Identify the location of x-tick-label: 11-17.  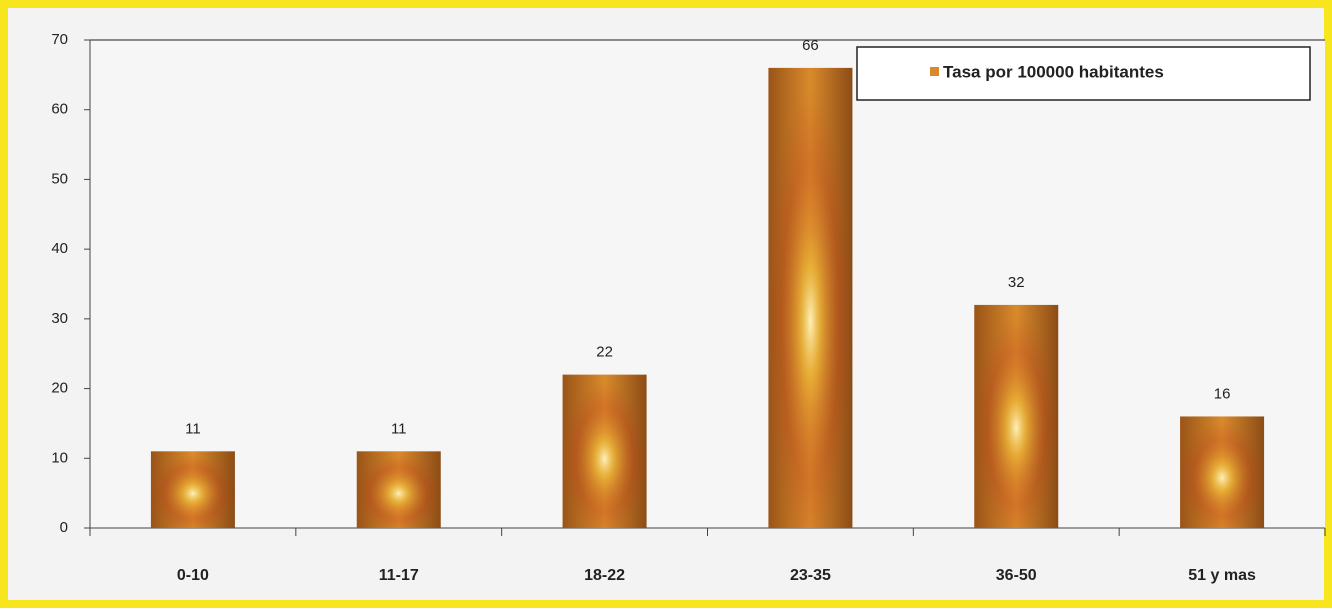
(399, 575).